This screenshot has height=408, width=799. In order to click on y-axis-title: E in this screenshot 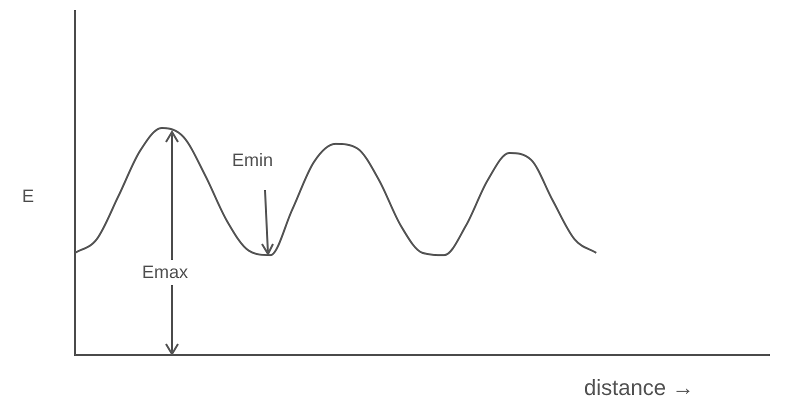, I will do `click(28, 196)`.